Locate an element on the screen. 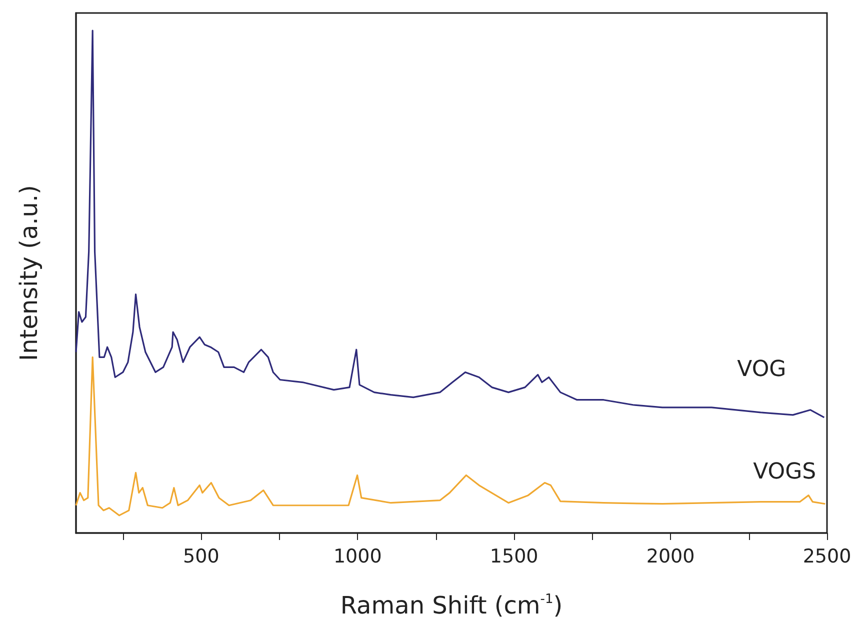  x-tick-label: 1000 is located at coordinates (357, 557).